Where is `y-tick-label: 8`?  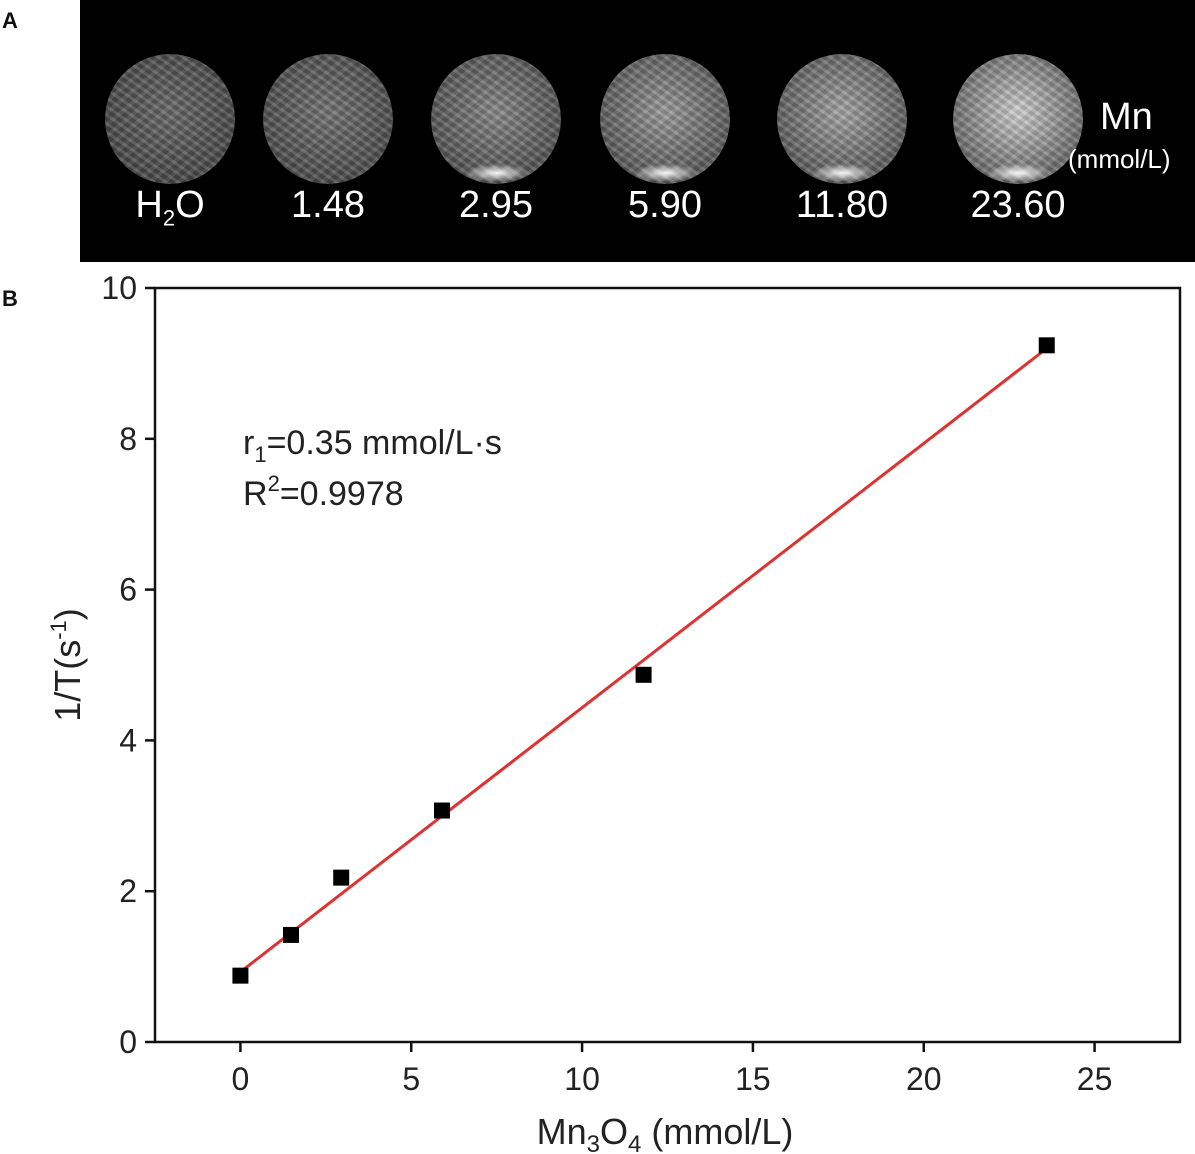 y-tick-label: 8 is located at coordinates (128, 439).